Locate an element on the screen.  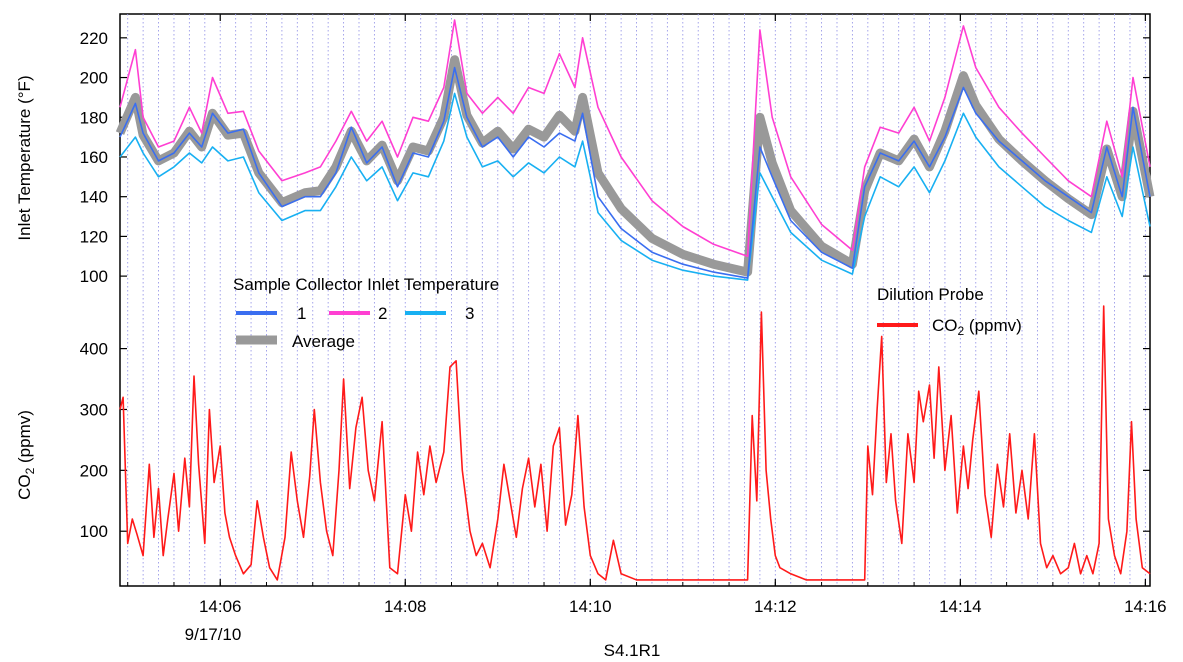
legend-label-1: 1 is located at coordinates (301, 313).